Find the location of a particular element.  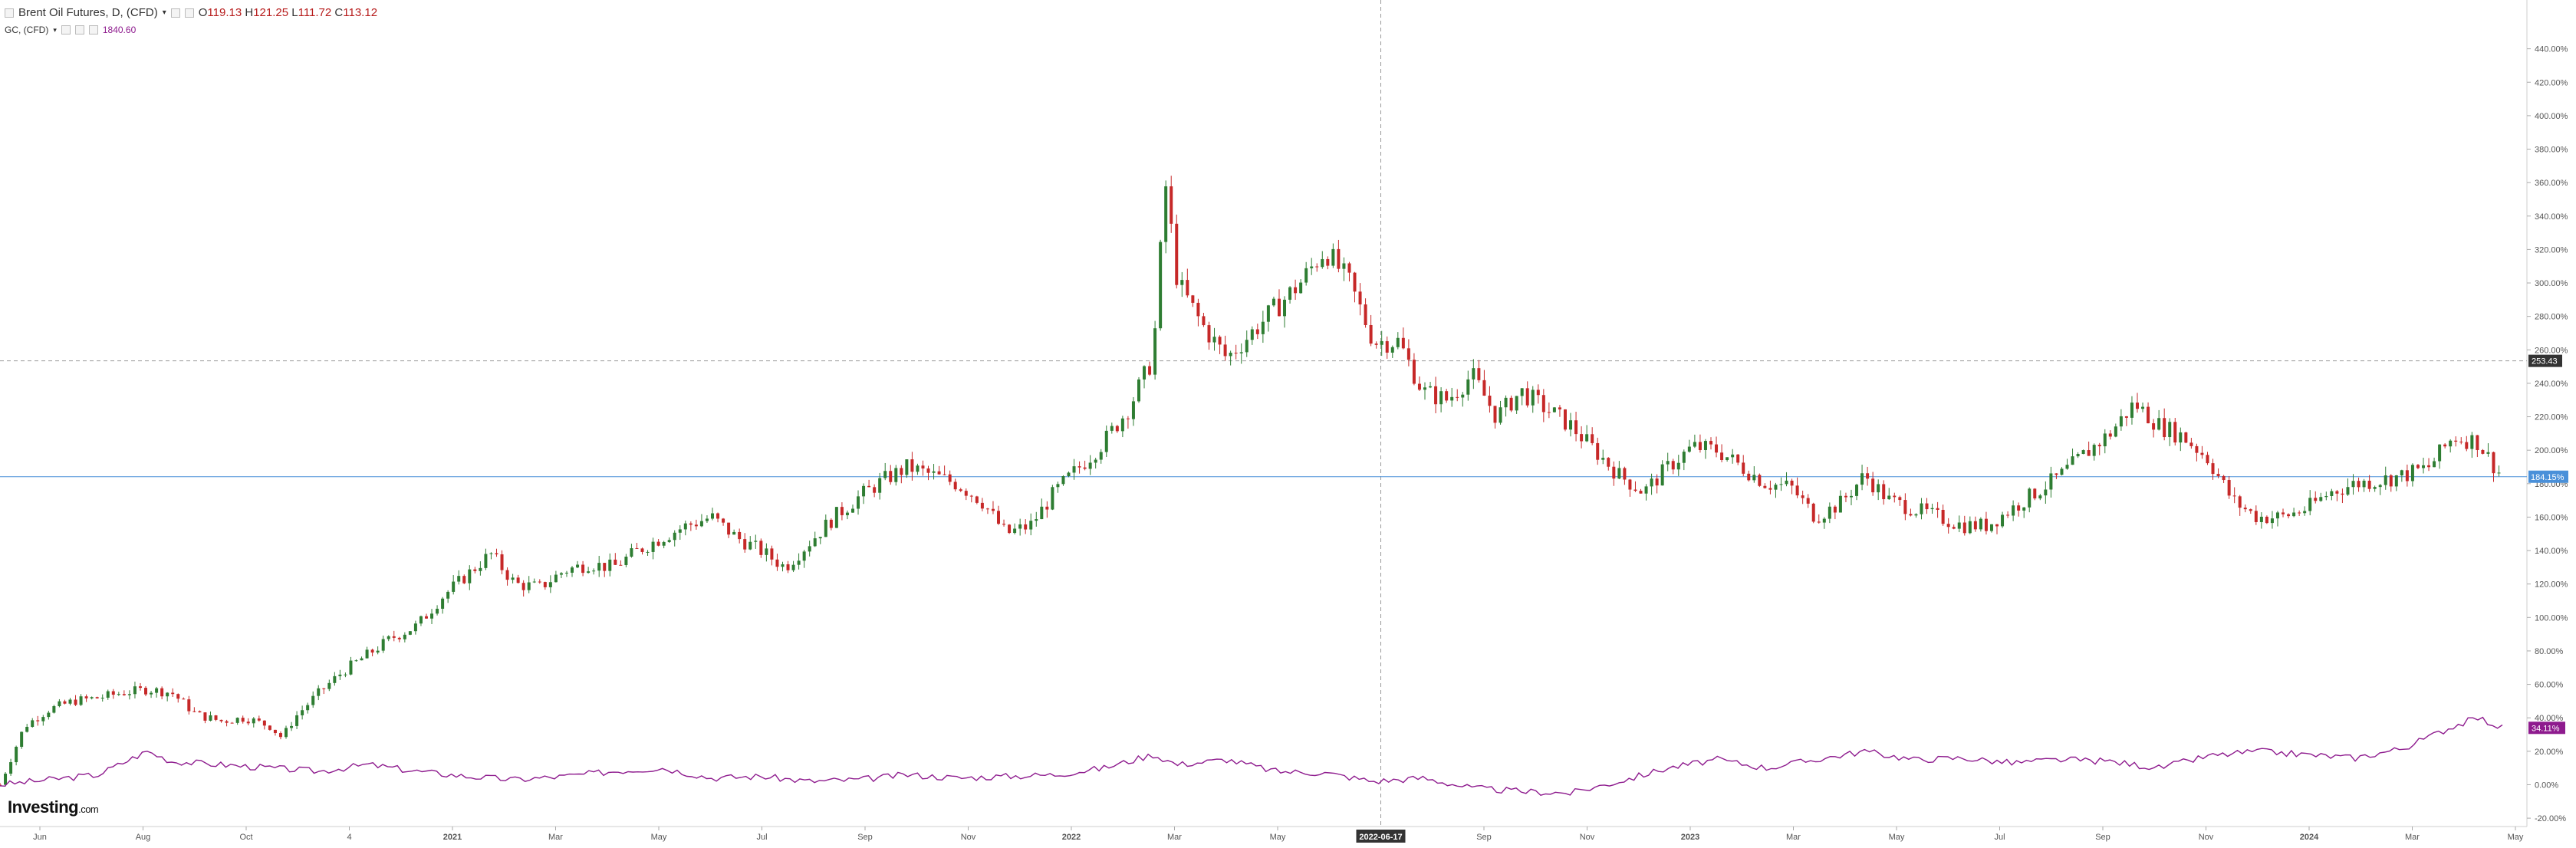

investing-logo: Investing.com is located at coordinates (53, 807).